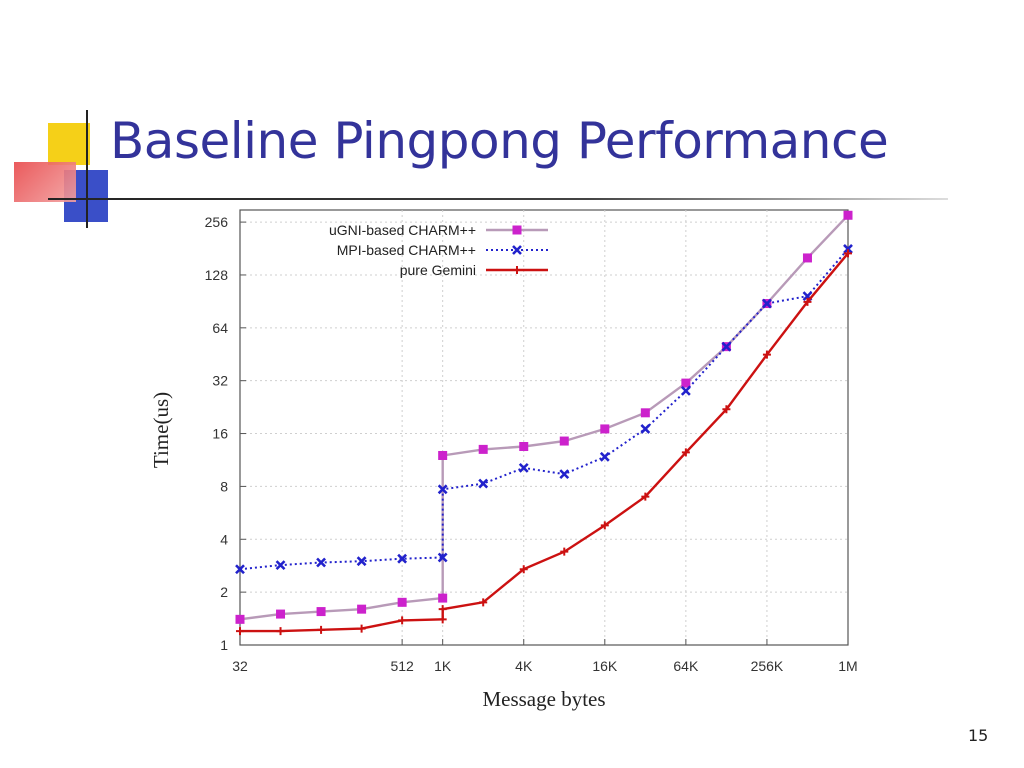 The width and height of the screenshot is (1024, 768). I want to click on y-tick-label: 256, so click(217, 222).